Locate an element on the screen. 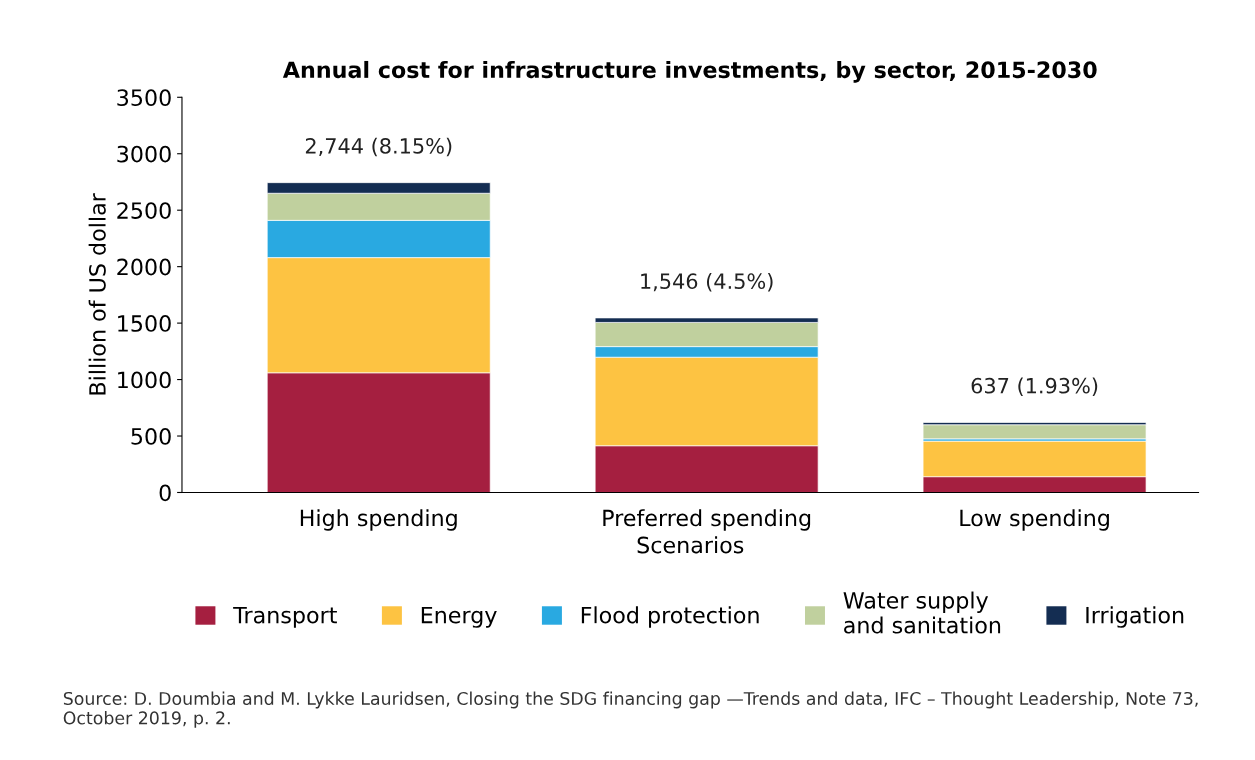 The image size is (1255, 760). total-label: 2,744 (8.15%) is located at coordinates (378, 147).